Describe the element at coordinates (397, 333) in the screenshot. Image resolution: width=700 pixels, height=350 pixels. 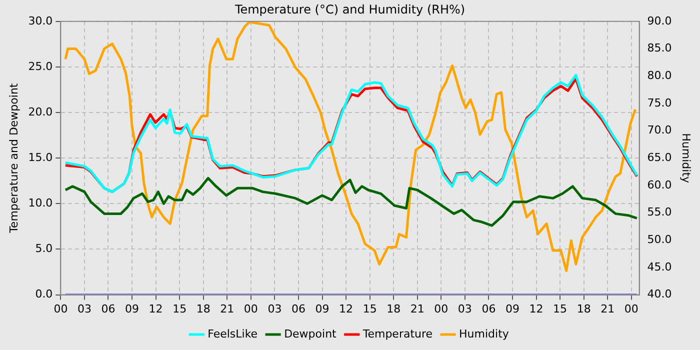
I see `legend-label: Temperature` at that location.